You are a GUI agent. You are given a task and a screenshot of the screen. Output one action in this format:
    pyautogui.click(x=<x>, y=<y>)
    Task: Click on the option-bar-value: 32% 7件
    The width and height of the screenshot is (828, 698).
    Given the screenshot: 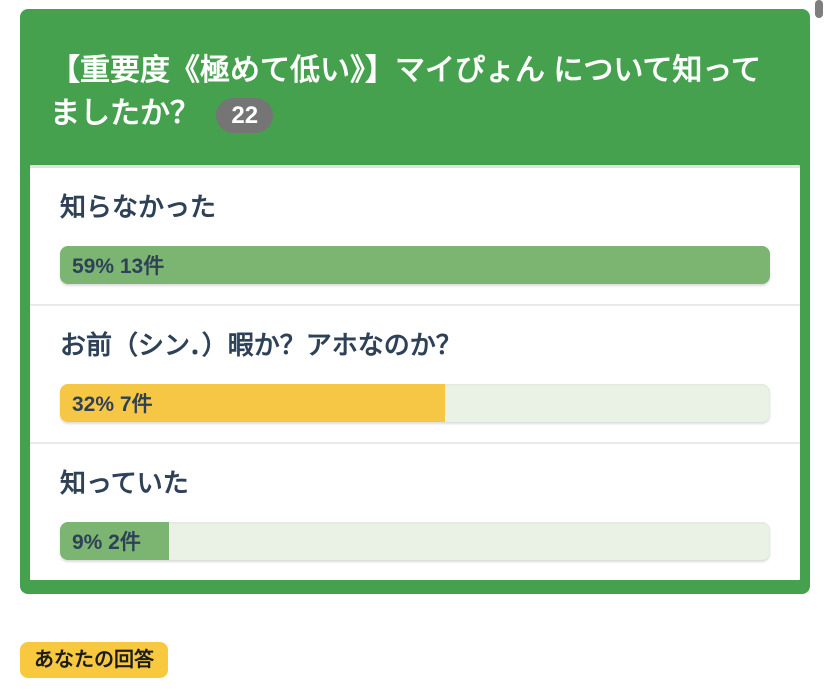 What is the action you would take?
    pyautogui.click(x=112, y=404)
    